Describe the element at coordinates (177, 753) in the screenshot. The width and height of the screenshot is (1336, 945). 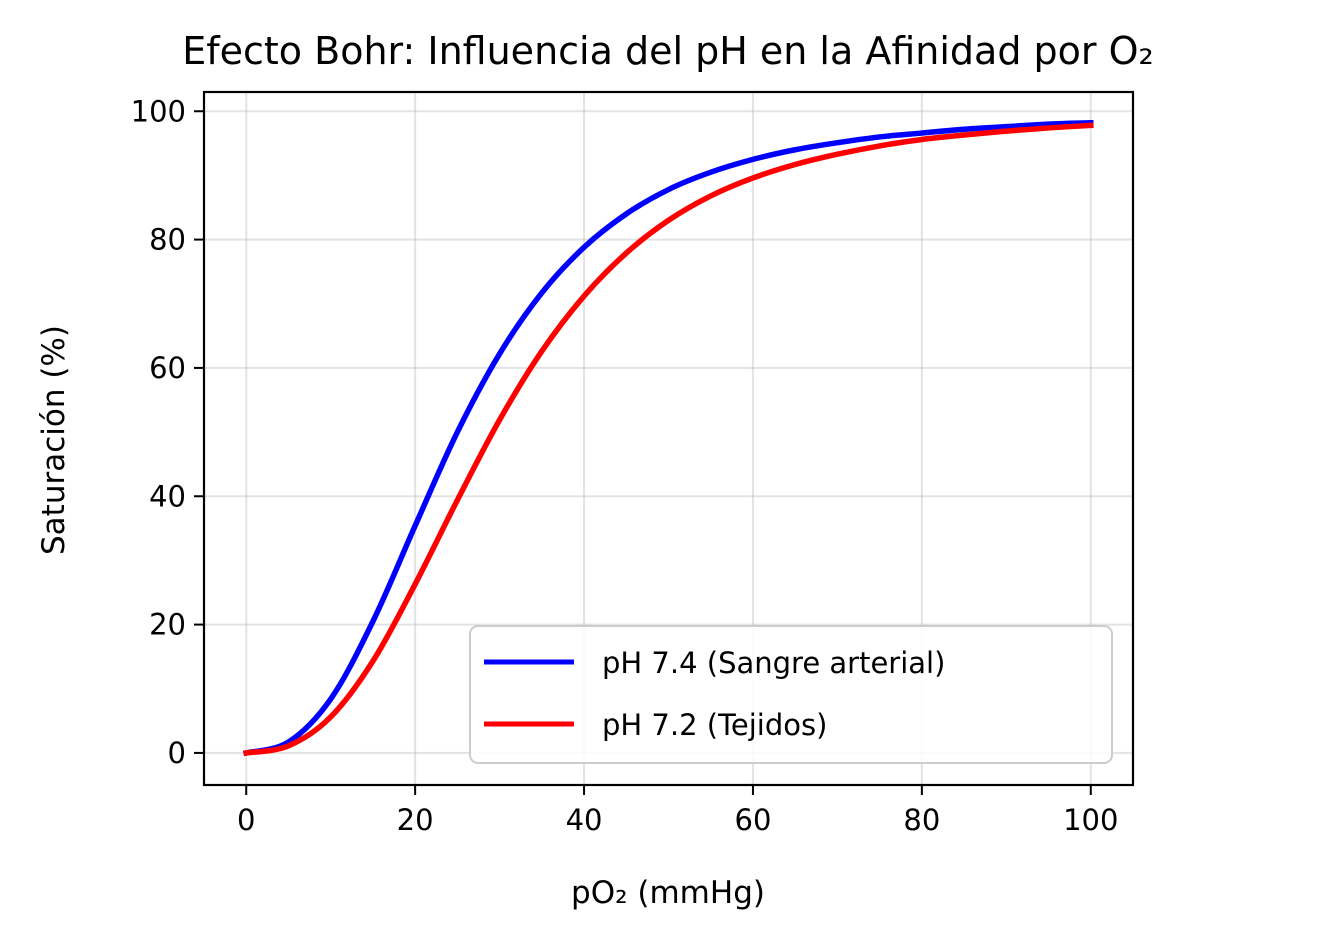
I see `y-tick-label: 0` at that location.